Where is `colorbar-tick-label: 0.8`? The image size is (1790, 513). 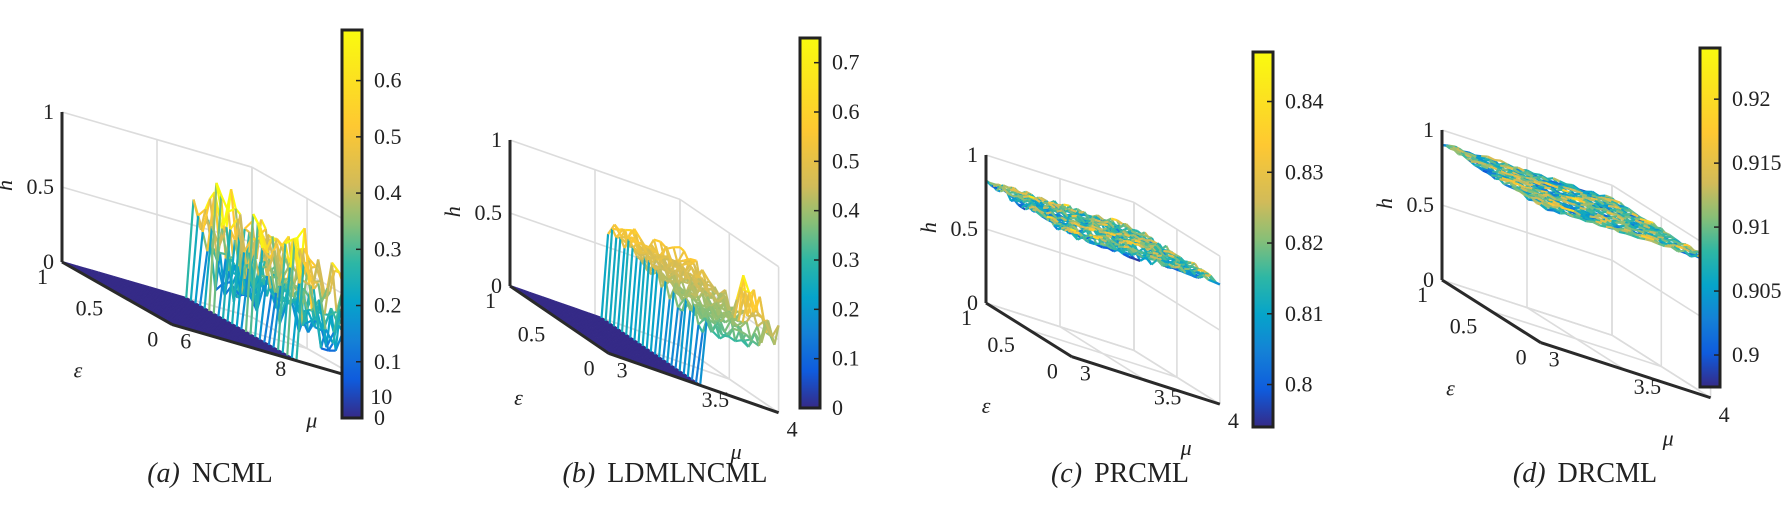 colorbar-tick-label: 0.8 is located at coordinates (1299, 384).